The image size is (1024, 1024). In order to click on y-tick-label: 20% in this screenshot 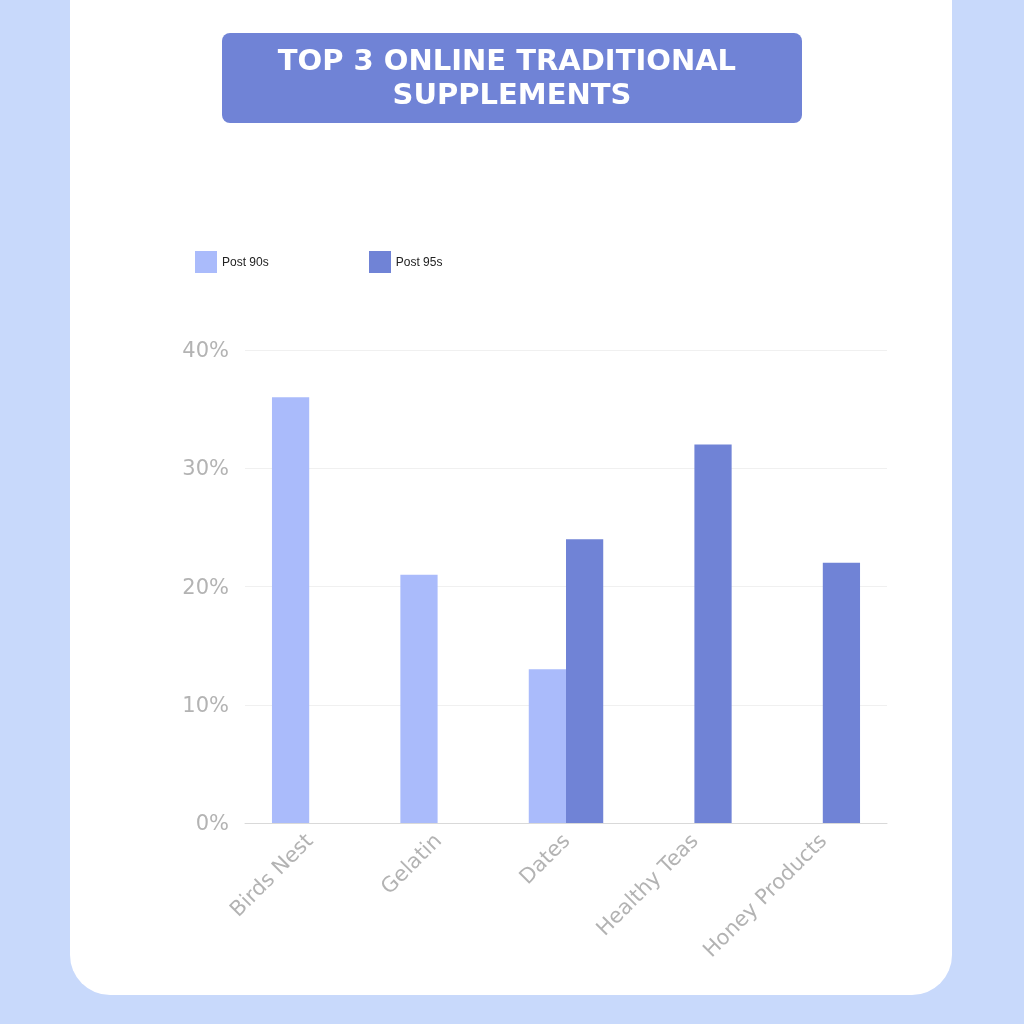, I will do `click(205, 586)`.